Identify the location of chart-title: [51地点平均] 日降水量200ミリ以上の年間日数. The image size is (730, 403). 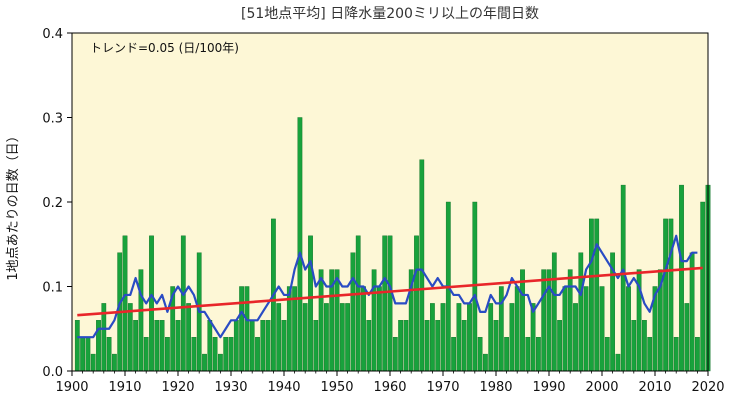
(390, 14).